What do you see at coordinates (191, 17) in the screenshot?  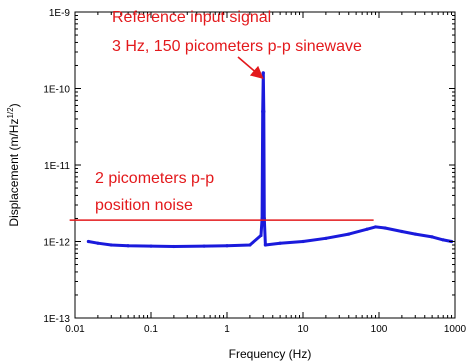 I see `signal-annotation-line1: Reference input signal` at bounding box center [191, 17].